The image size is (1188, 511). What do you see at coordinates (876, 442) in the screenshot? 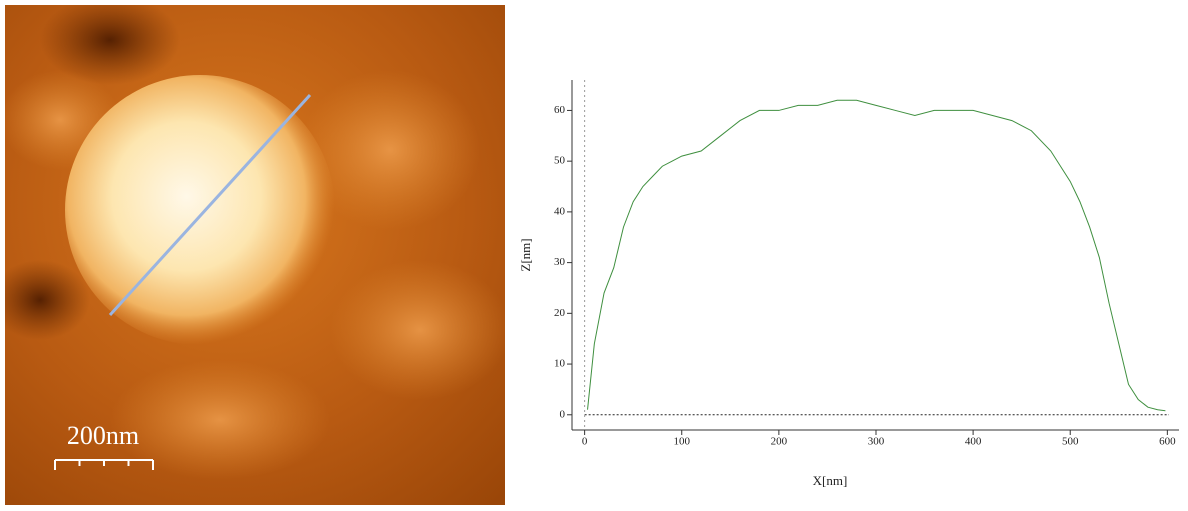
I see `x-tick-label: 300` at bounding box center [876, 442].